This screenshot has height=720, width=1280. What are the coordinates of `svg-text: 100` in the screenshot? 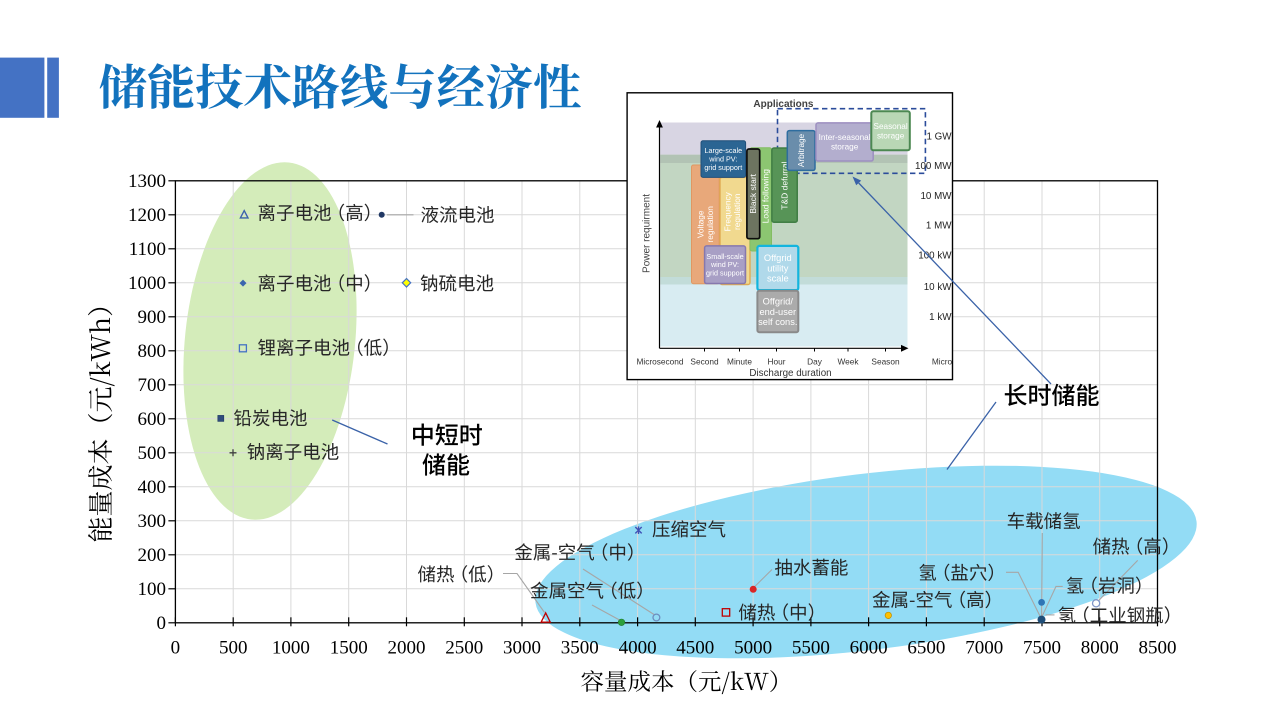 It's located at (152, 589).